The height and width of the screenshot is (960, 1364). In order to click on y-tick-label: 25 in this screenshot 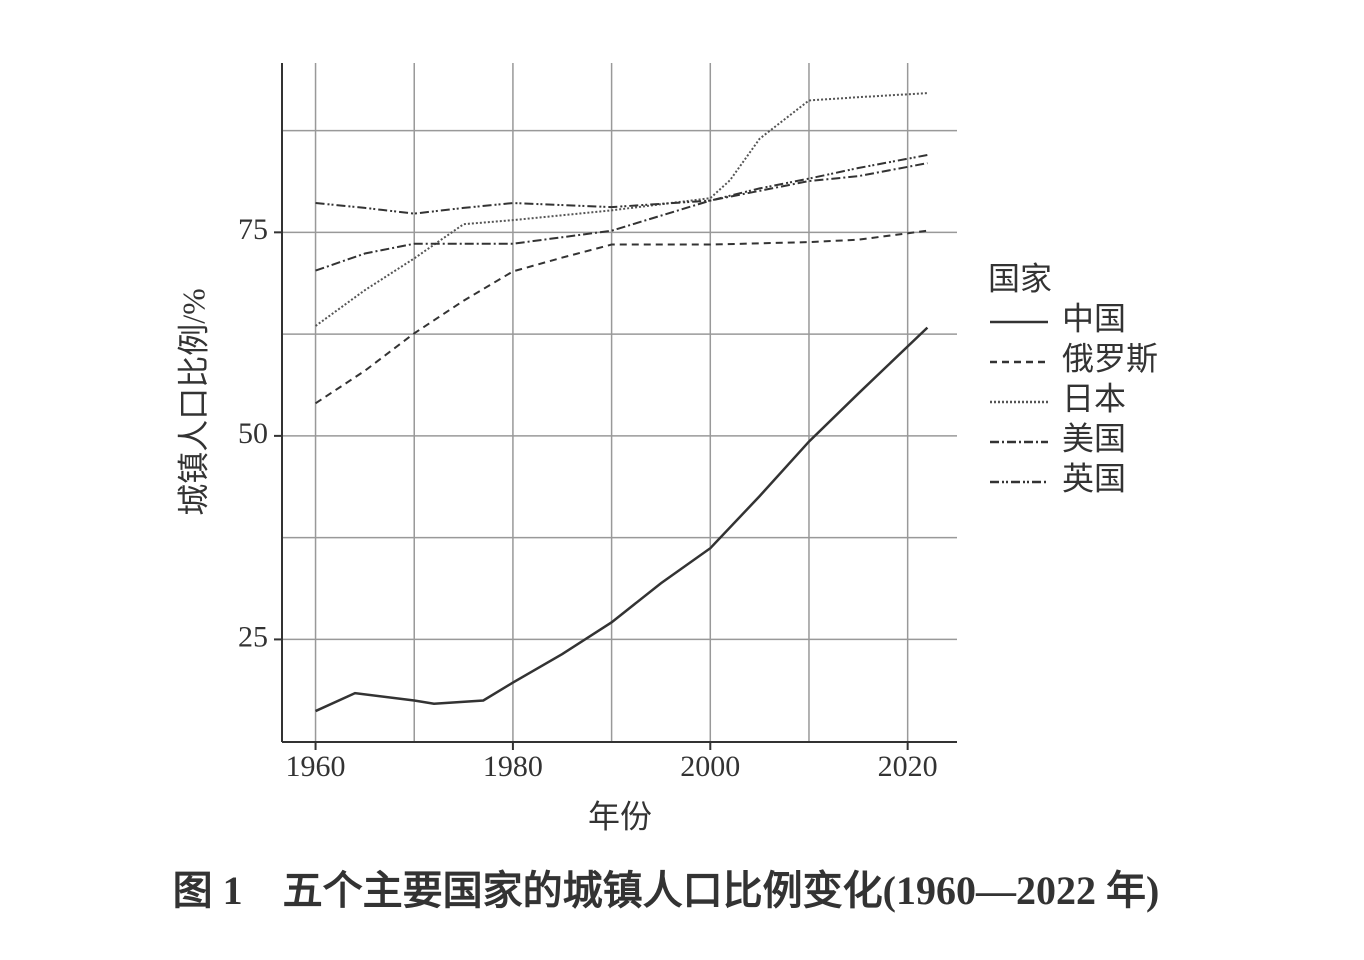, I will do `click(253, 636)`.